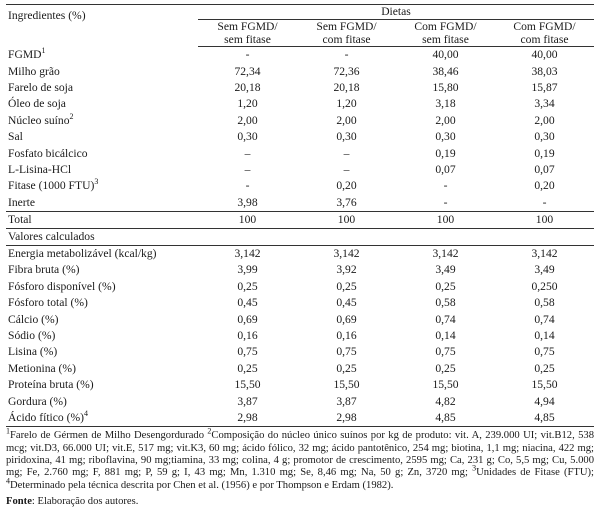  What do you see at coordinates (300, 270) in the screenshot?
I see `table-row: Fibra bruta (%) 3,99 3,92 3,49 3,49` at bounding box center [300, 270].